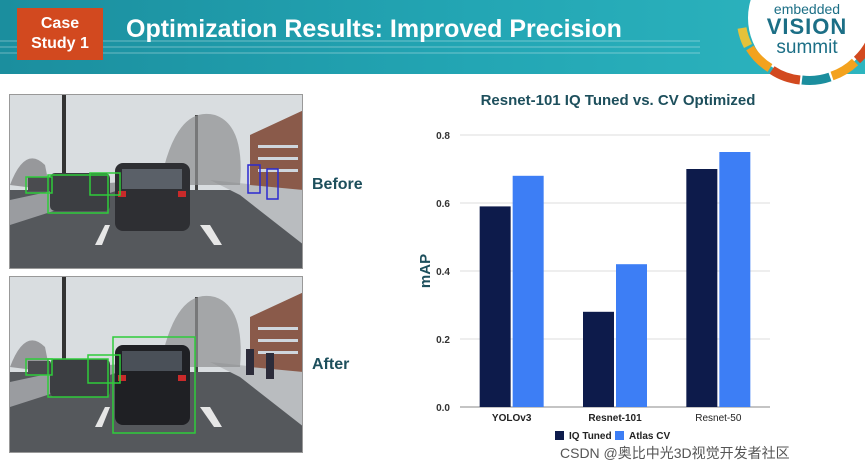 This screenshot has height=470, width=865. Describe the element at coordinates (649, 436) in the screenshot. I see `legend-label: Atlas CV` at that location.